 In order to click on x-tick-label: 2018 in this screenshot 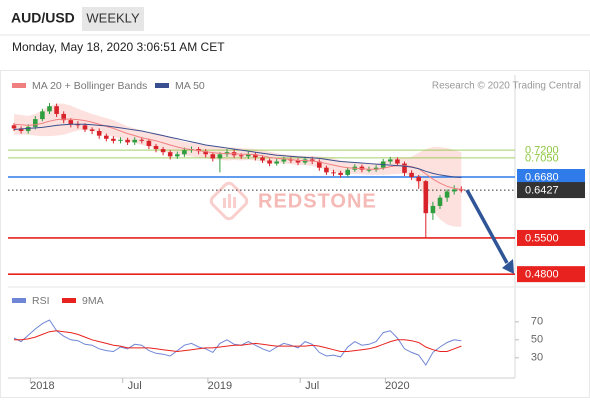, I will do `click(42, 386)`.